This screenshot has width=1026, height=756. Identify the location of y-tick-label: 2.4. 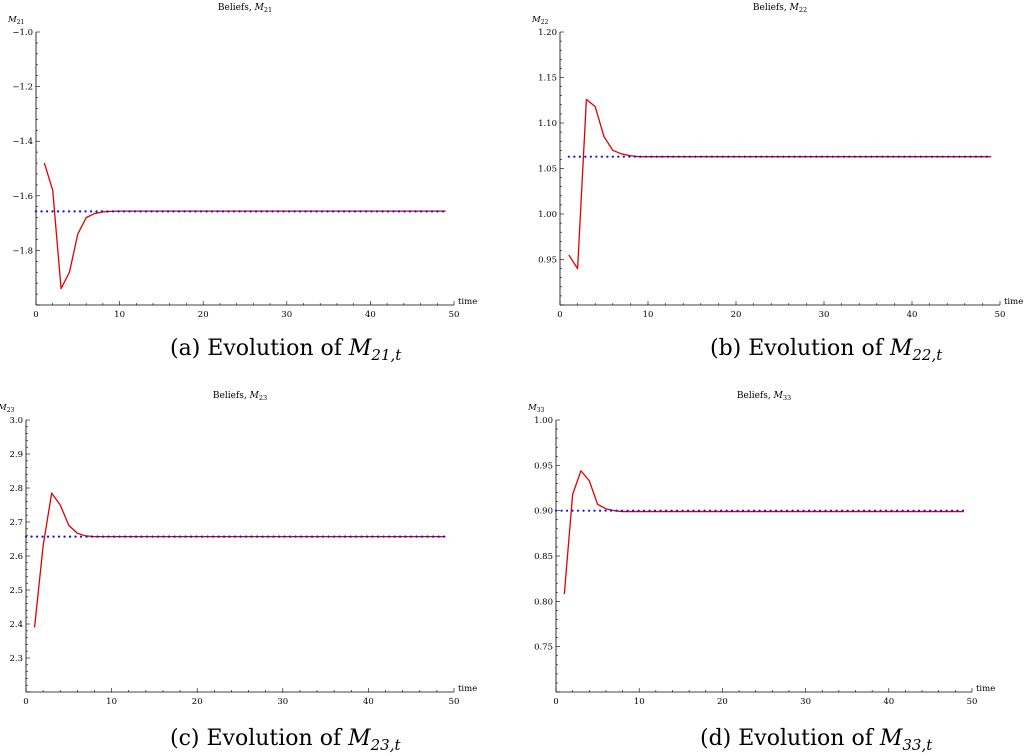
(16, 625).